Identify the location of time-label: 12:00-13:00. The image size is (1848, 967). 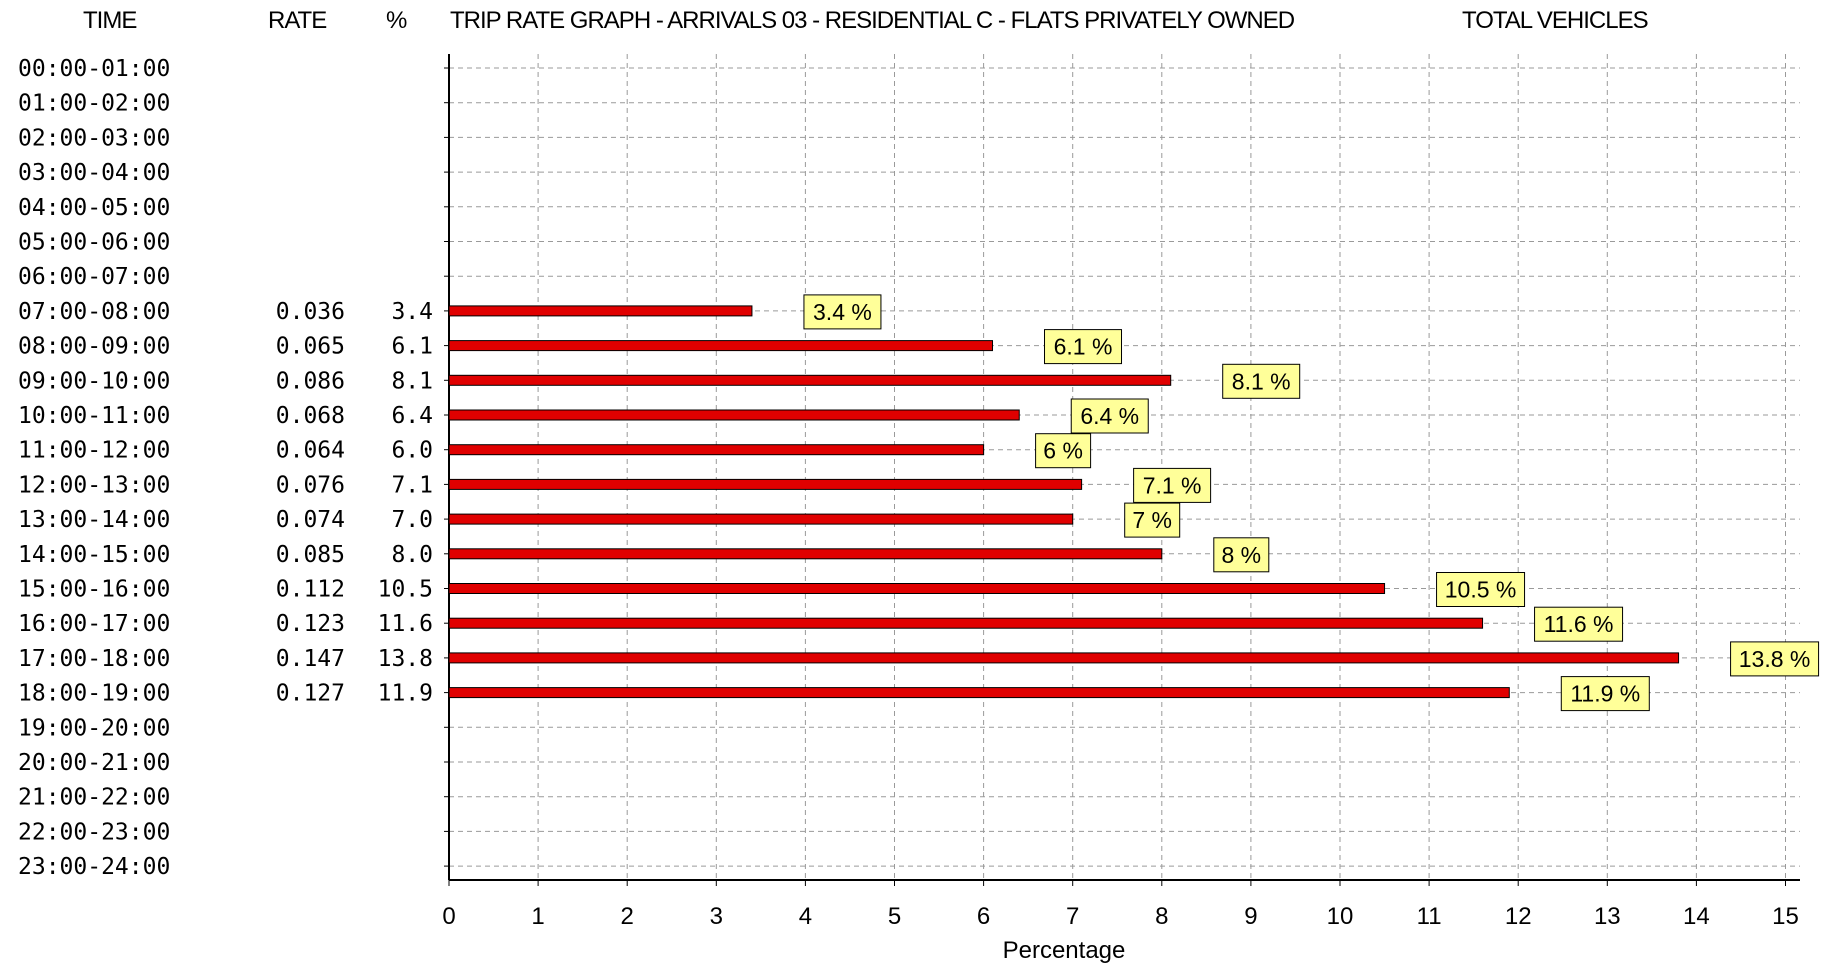
(94, 485).